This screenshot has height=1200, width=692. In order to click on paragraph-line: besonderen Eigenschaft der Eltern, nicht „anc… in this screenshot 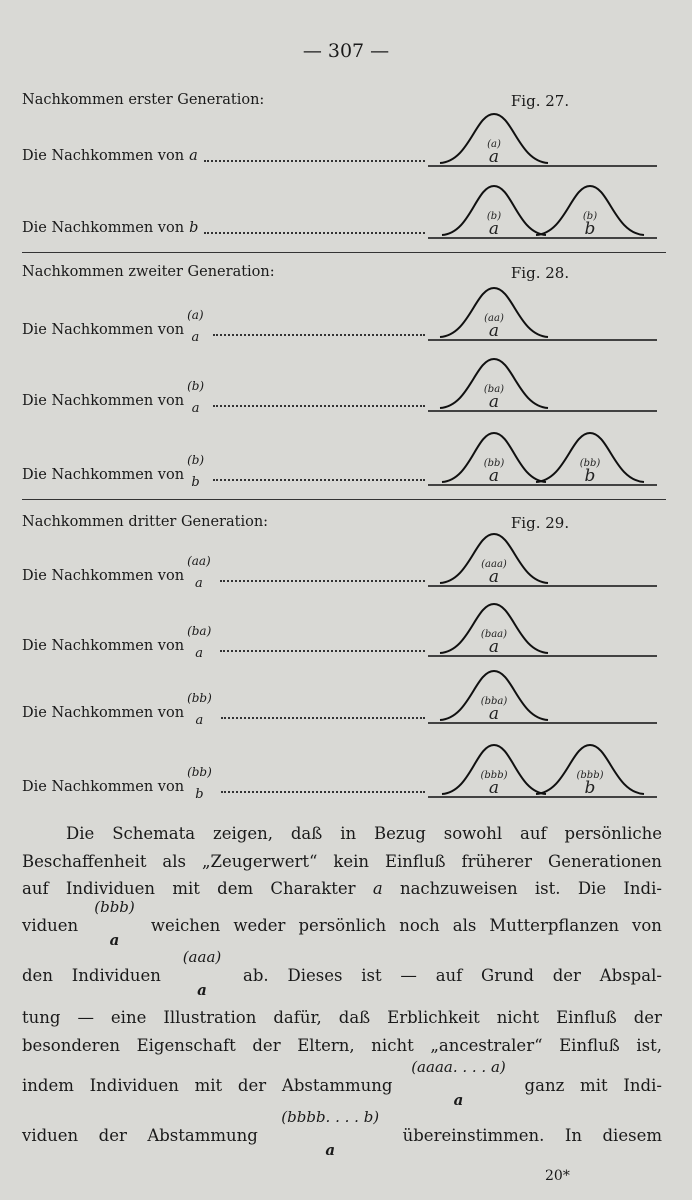, I will do `click(342, 1045)`.